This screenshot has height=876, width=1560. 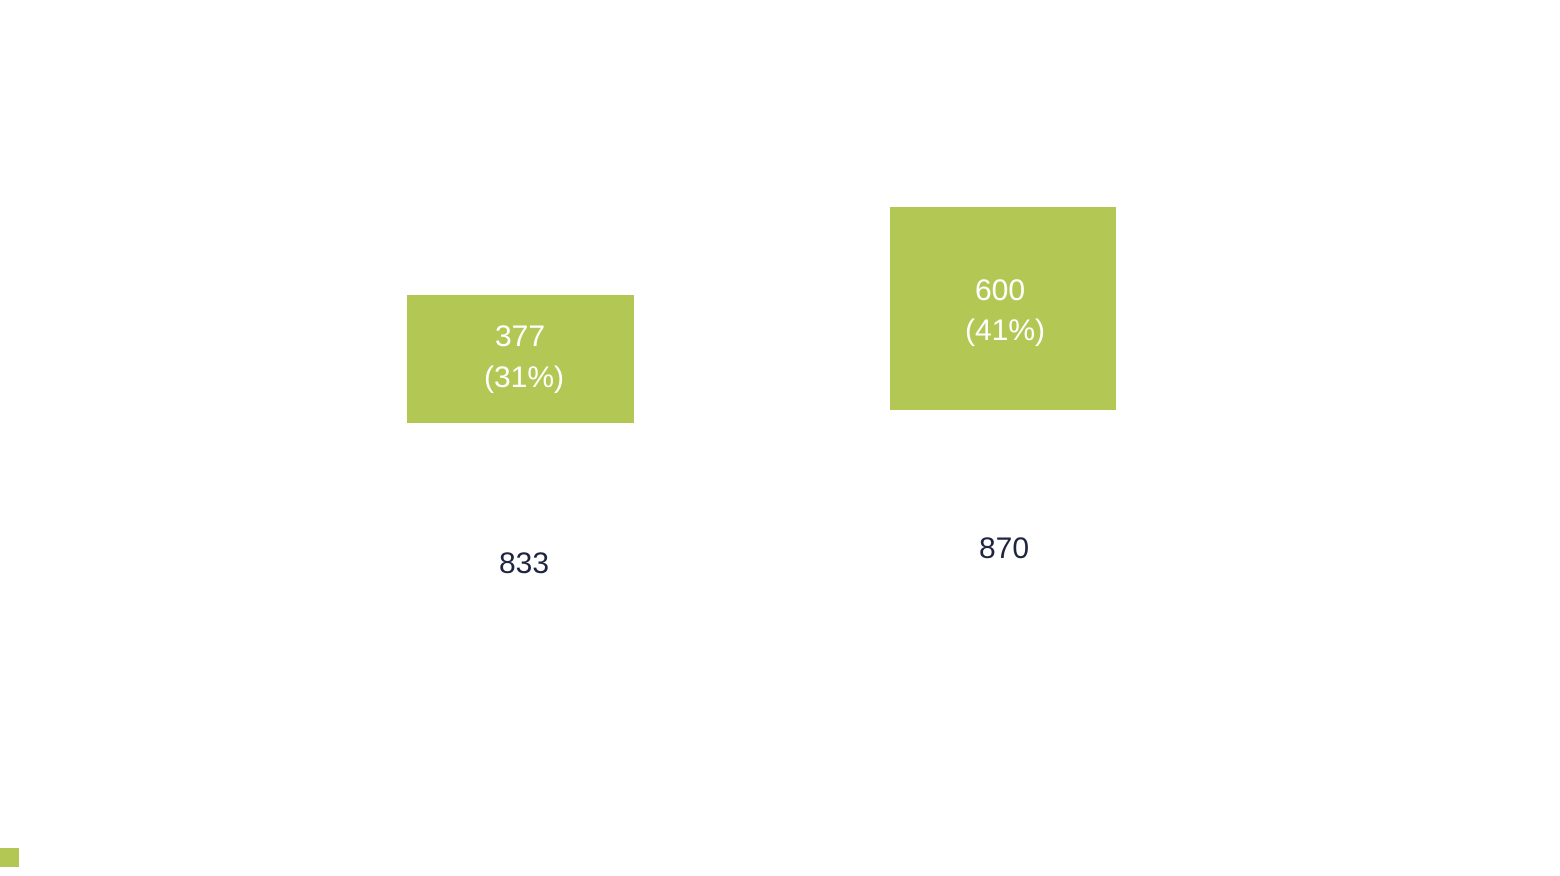 I want to click on total: 870, so click(x=1004, y=548).